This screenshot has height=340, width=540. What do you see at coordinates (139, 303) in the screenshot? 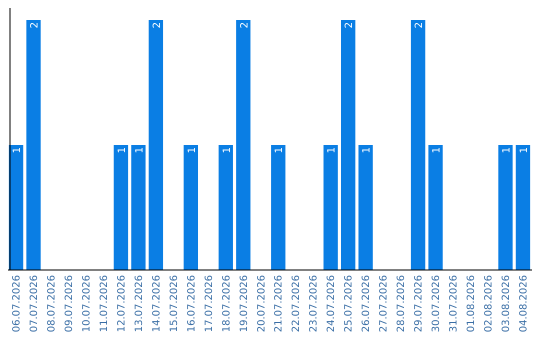
I see `x-tick-label: 13.07.2026` at bounding box center [139, 303].